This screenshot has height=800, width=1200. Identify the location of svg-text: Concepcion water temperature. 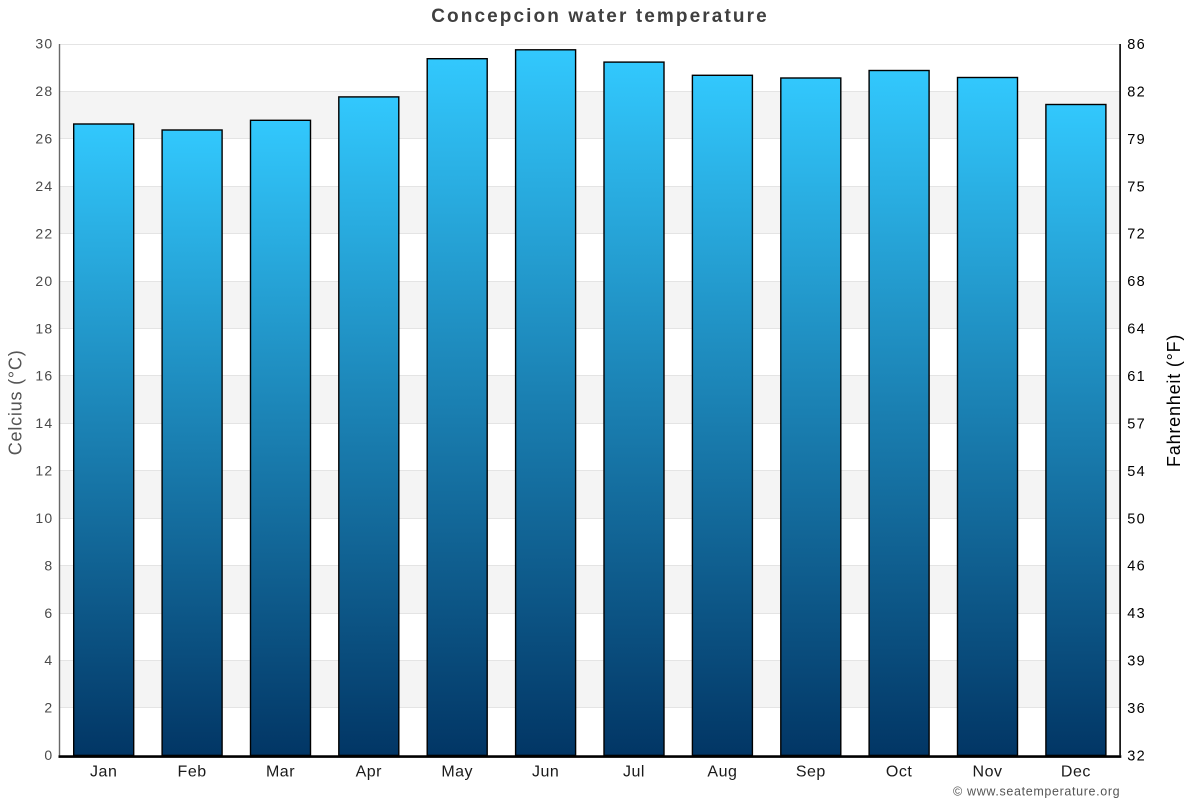
(600, 16).